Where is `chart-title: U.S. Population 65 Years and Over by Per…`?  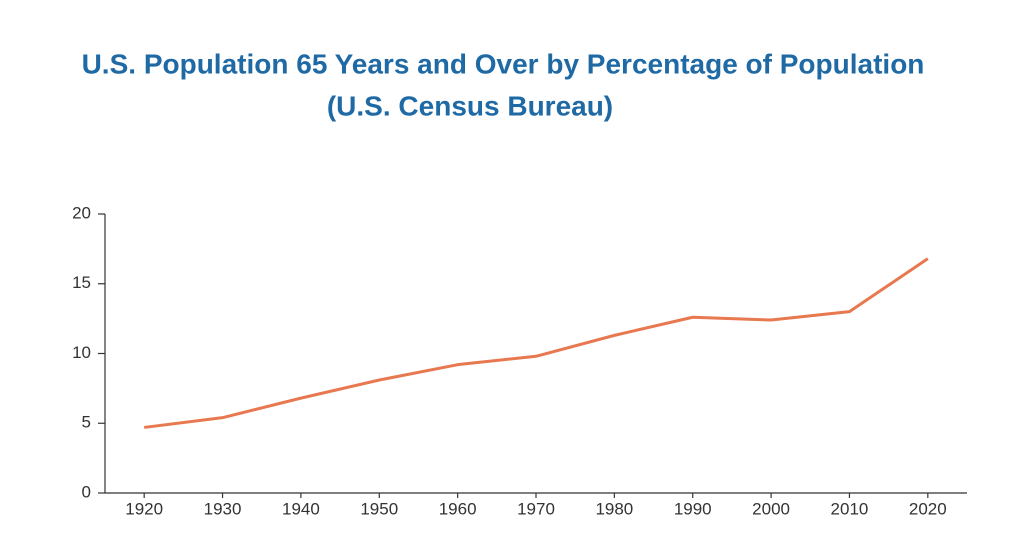 chart-title: U.S. Population 65 Years and Over by Per… is located at coordinates (503, 63).